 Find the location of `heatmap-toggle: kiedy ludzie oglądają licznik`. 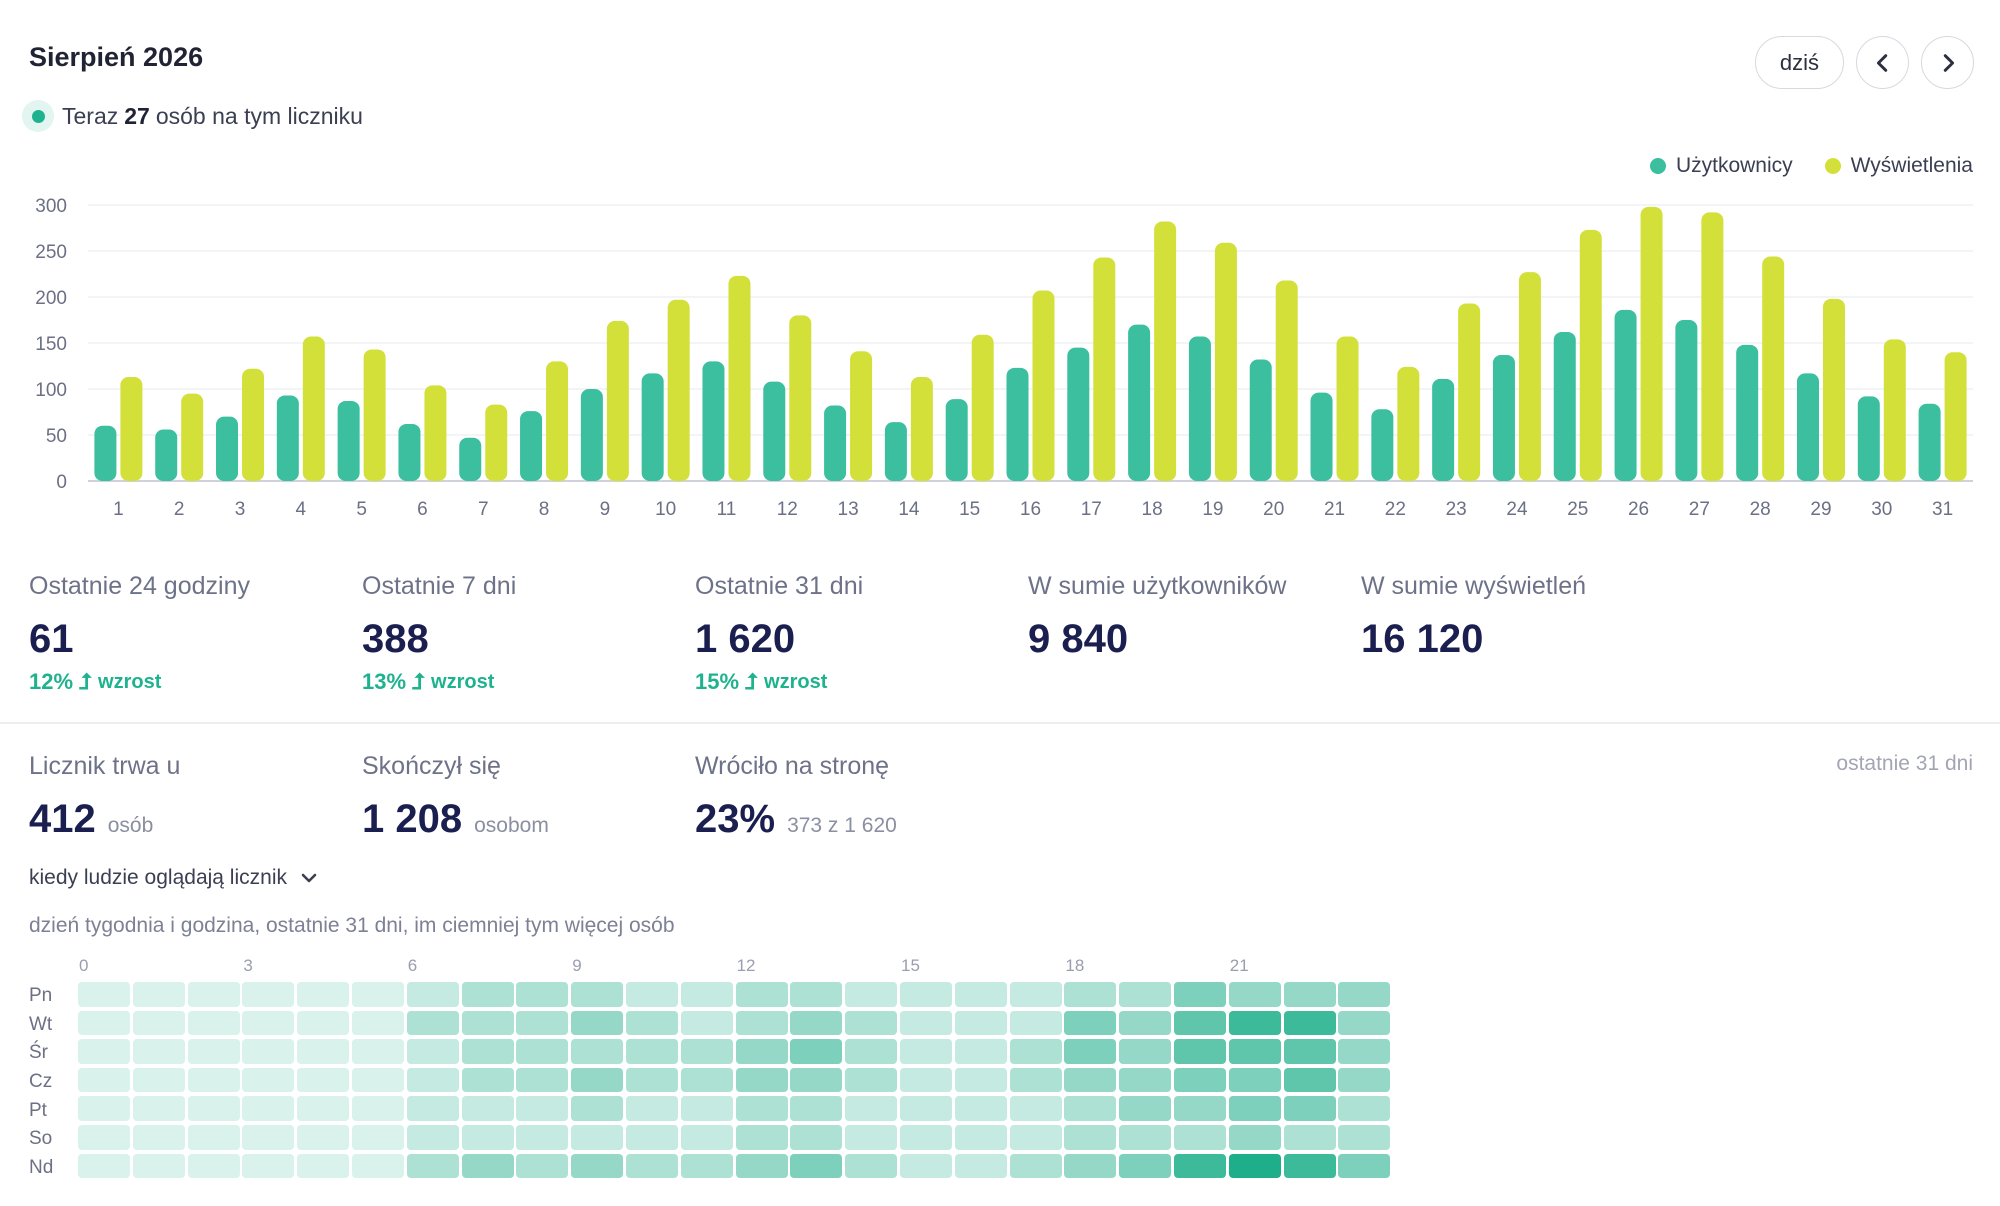

heatmap-toggle: kiedy ludzie oglądają licznik is located at coordinates (173, 878).